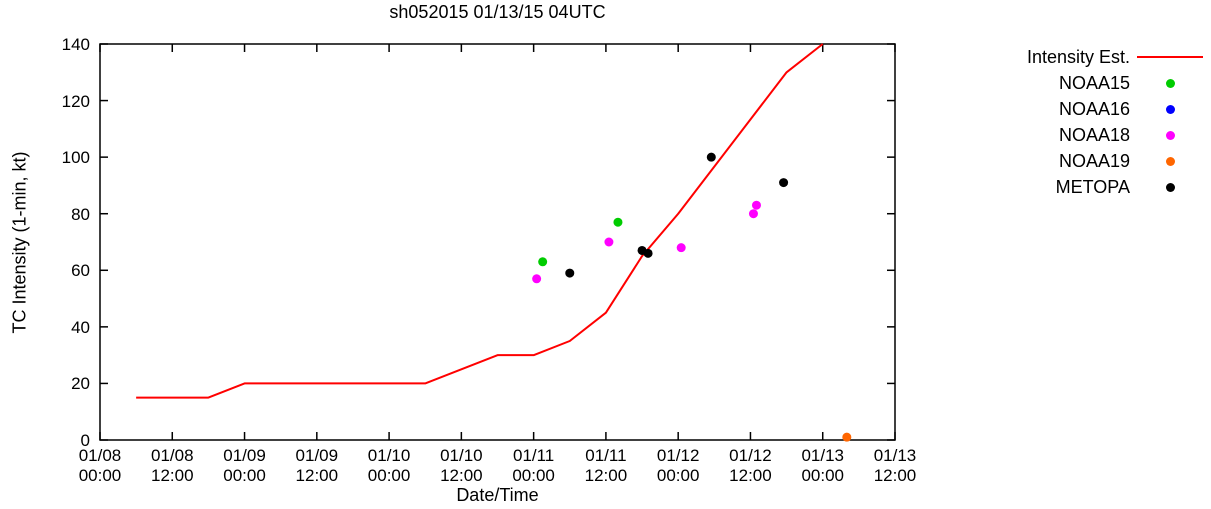 The height and width of the screenshot is (509, 1211). I want to click on x-tick-label: 01/09 00:00, so click(244, 465).